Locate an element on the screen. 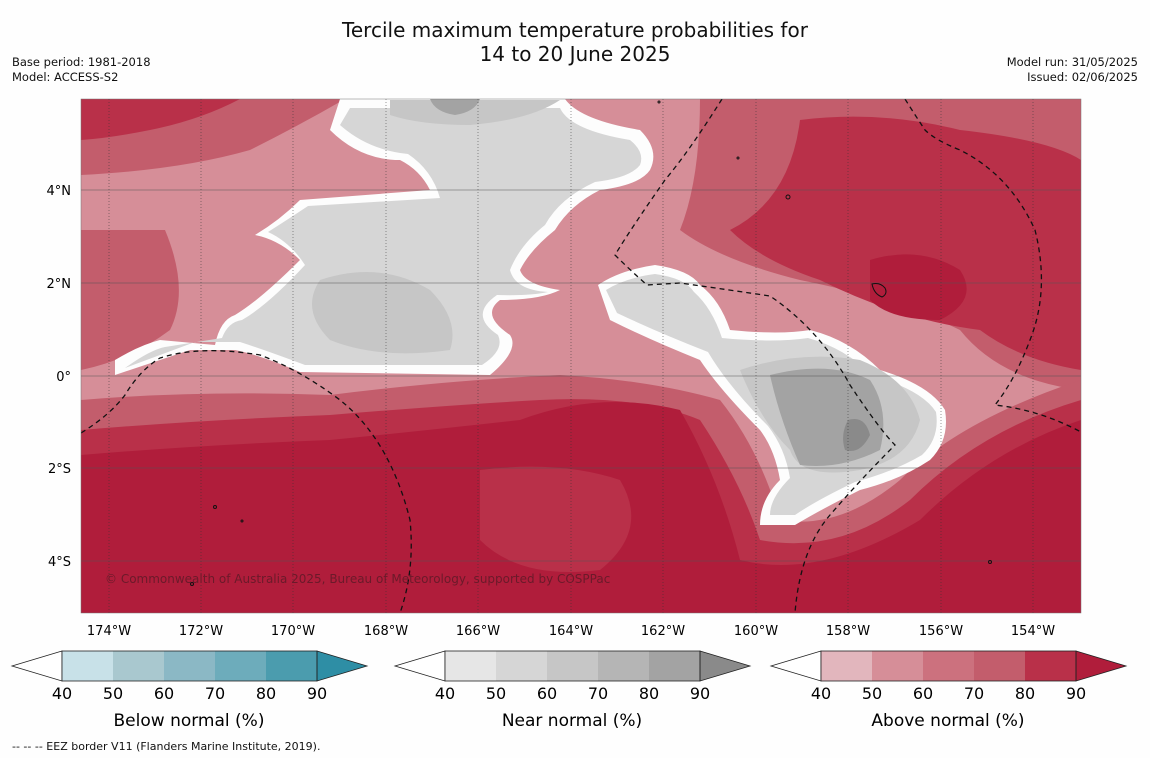 The image size is (1150, 758). lat-tick-label: 2°N is located at coordinates (59, 284).